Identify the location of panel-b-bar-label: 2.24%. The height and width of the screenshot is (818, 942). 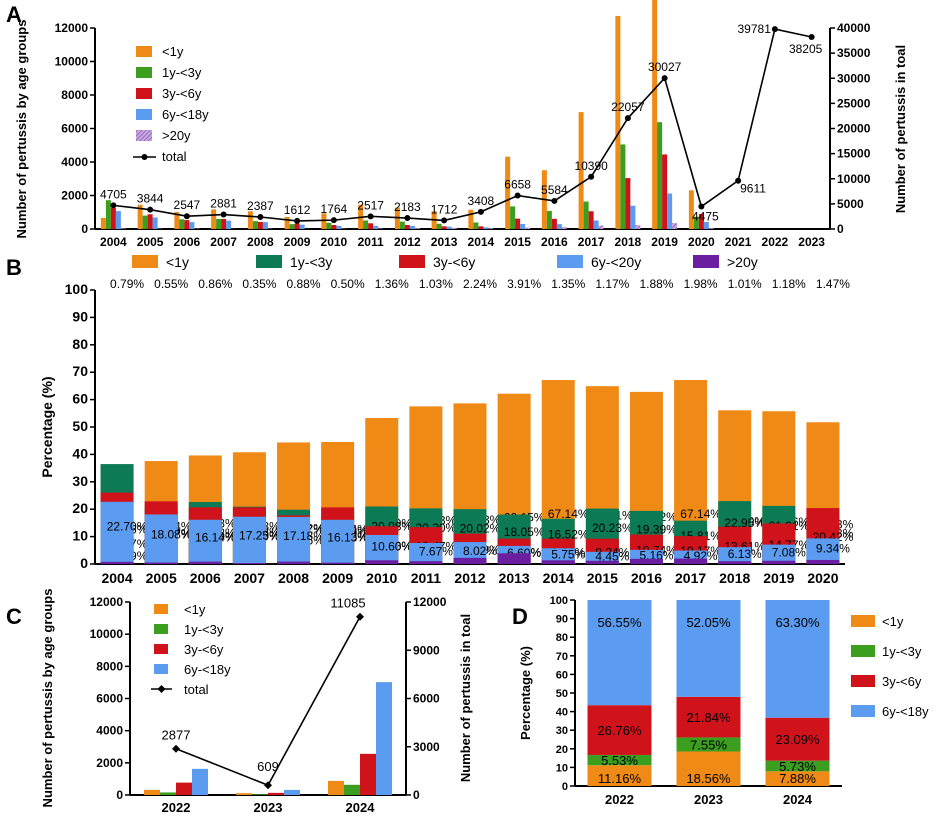
(480, 284).